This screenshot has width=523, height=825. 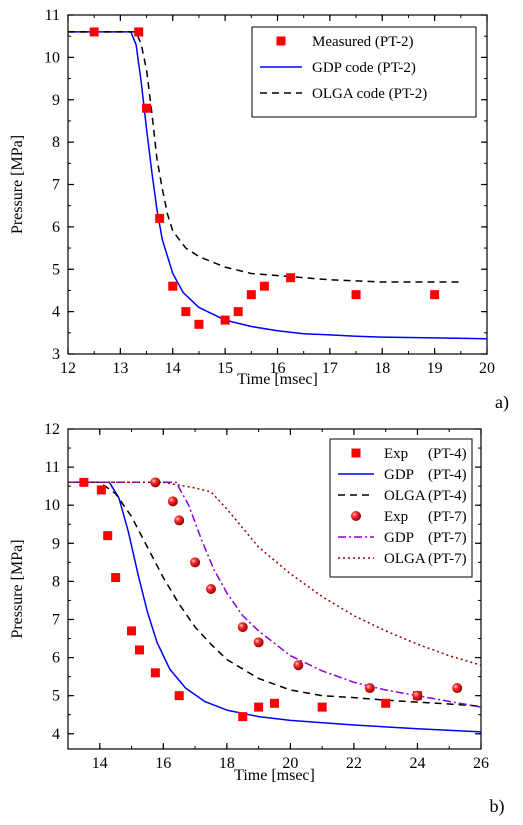 I want to click on y-tick-label: 12, so click(x=52, y=429).